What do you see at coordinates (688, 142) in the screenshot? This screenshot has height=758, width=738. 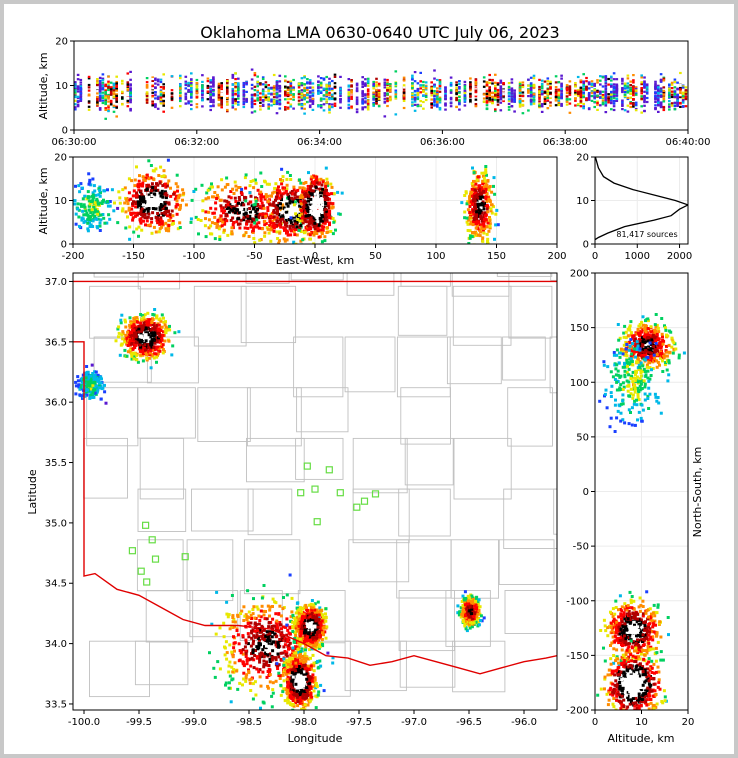 I see `x-tick-label: 06:40:00` at bounding box center [688, 142].